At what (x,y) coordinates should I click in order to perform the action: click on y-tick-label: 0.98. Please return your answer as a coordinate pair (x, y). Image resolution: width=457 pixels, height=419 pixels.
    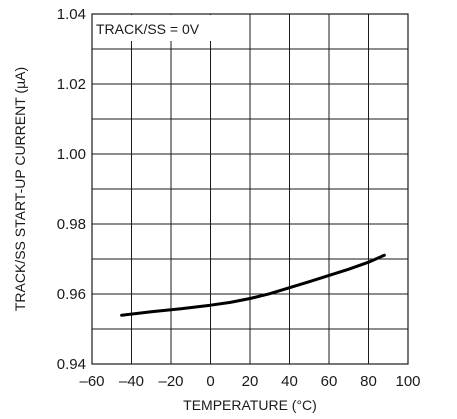
    Looking at the image, I should click on (71, 224).